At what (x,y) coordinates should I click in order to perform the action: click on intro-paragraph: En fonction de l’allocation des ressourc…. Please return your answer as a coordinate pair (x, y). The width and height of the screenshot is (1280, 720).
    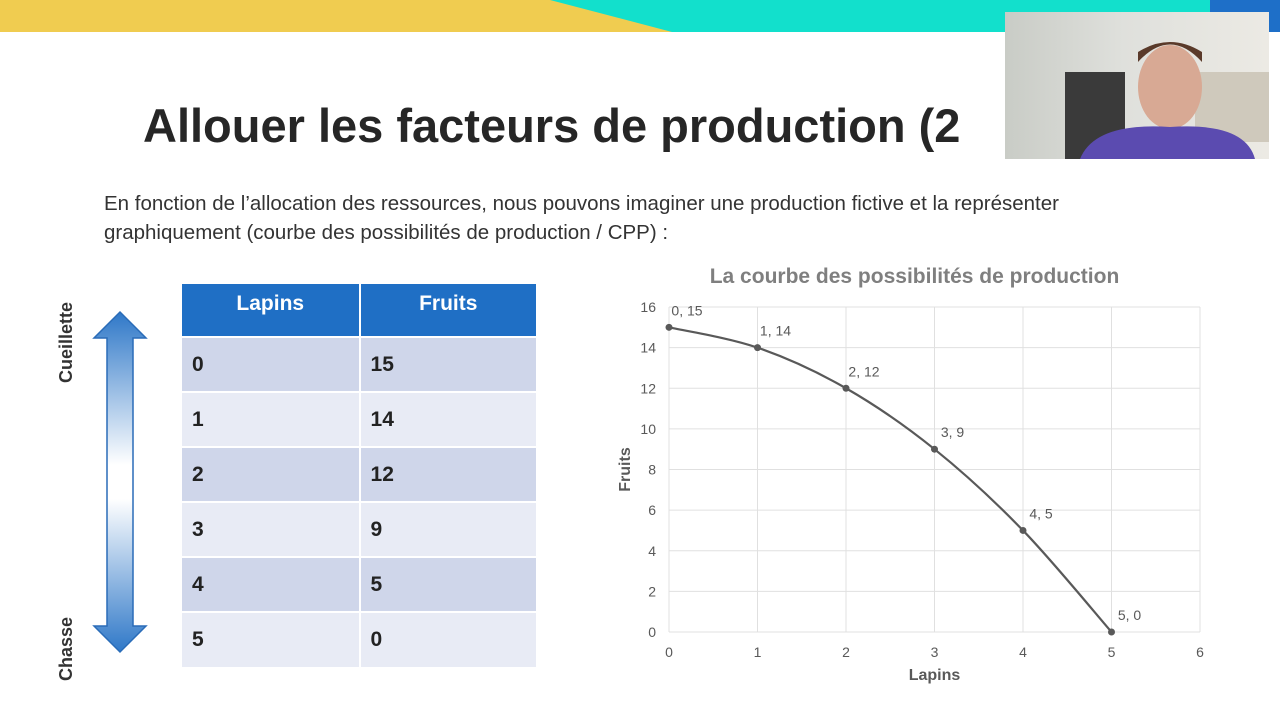
    Looking at the image, I should click on (581, 218).